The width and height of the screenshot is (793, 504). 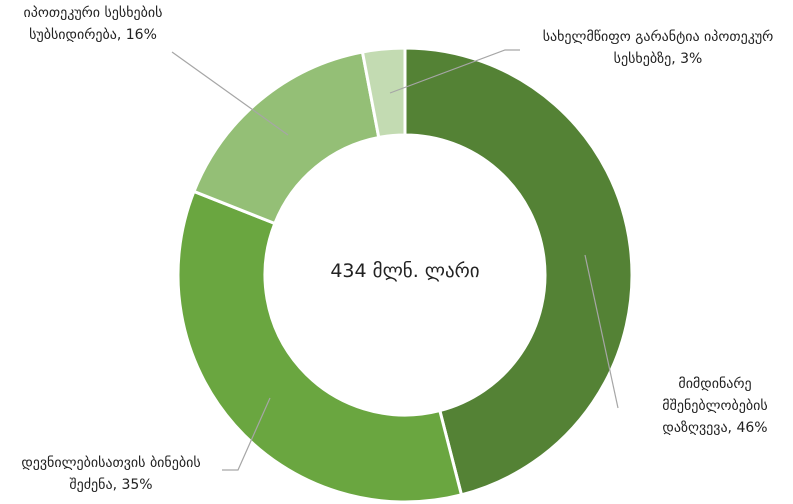 I want to click on center-label: 434 მლნ. ლარი, so click(x=405, y=271).